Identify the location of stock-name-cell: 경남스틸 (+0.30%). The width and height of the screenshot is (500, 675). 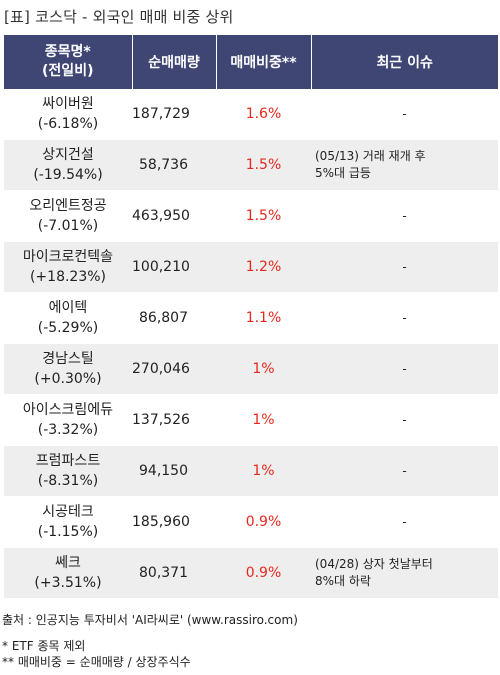
(68, 369).